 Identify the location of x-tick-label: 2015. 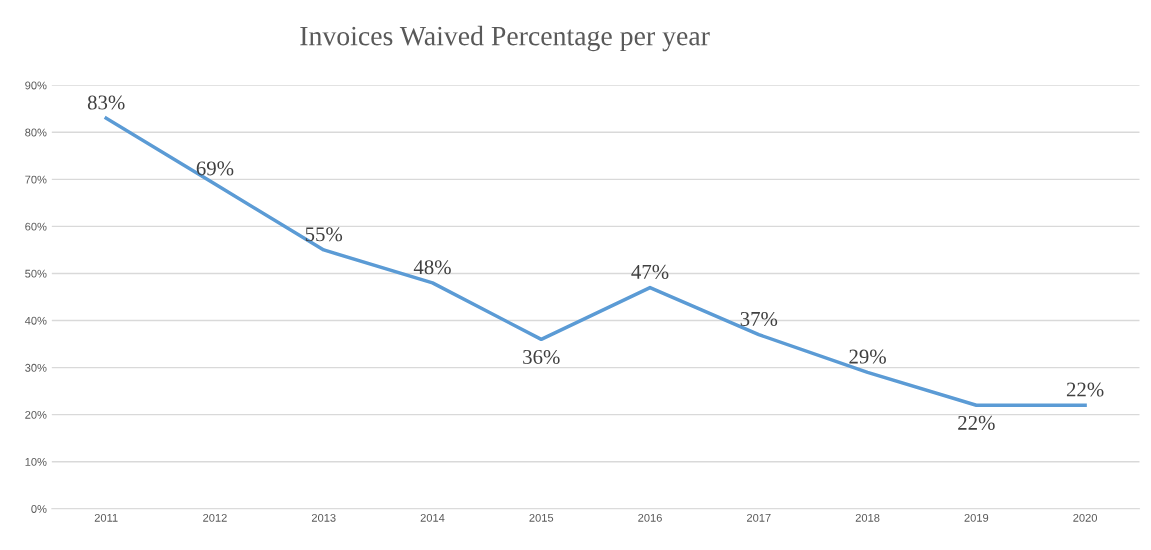
(541, 517).